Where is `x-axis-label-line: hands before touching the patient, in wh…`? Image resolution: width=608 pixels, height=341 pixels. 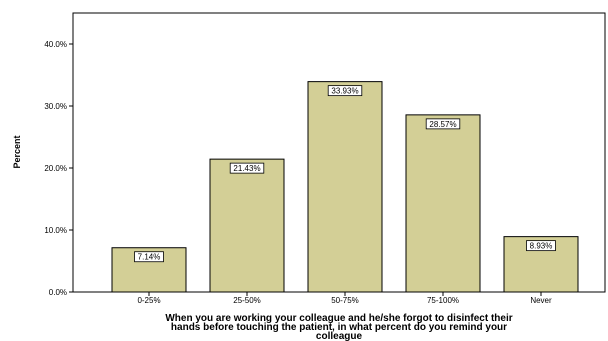 x-axis-label-line: hands before touching the patient, in wh… is located at coordinates (339, 327).